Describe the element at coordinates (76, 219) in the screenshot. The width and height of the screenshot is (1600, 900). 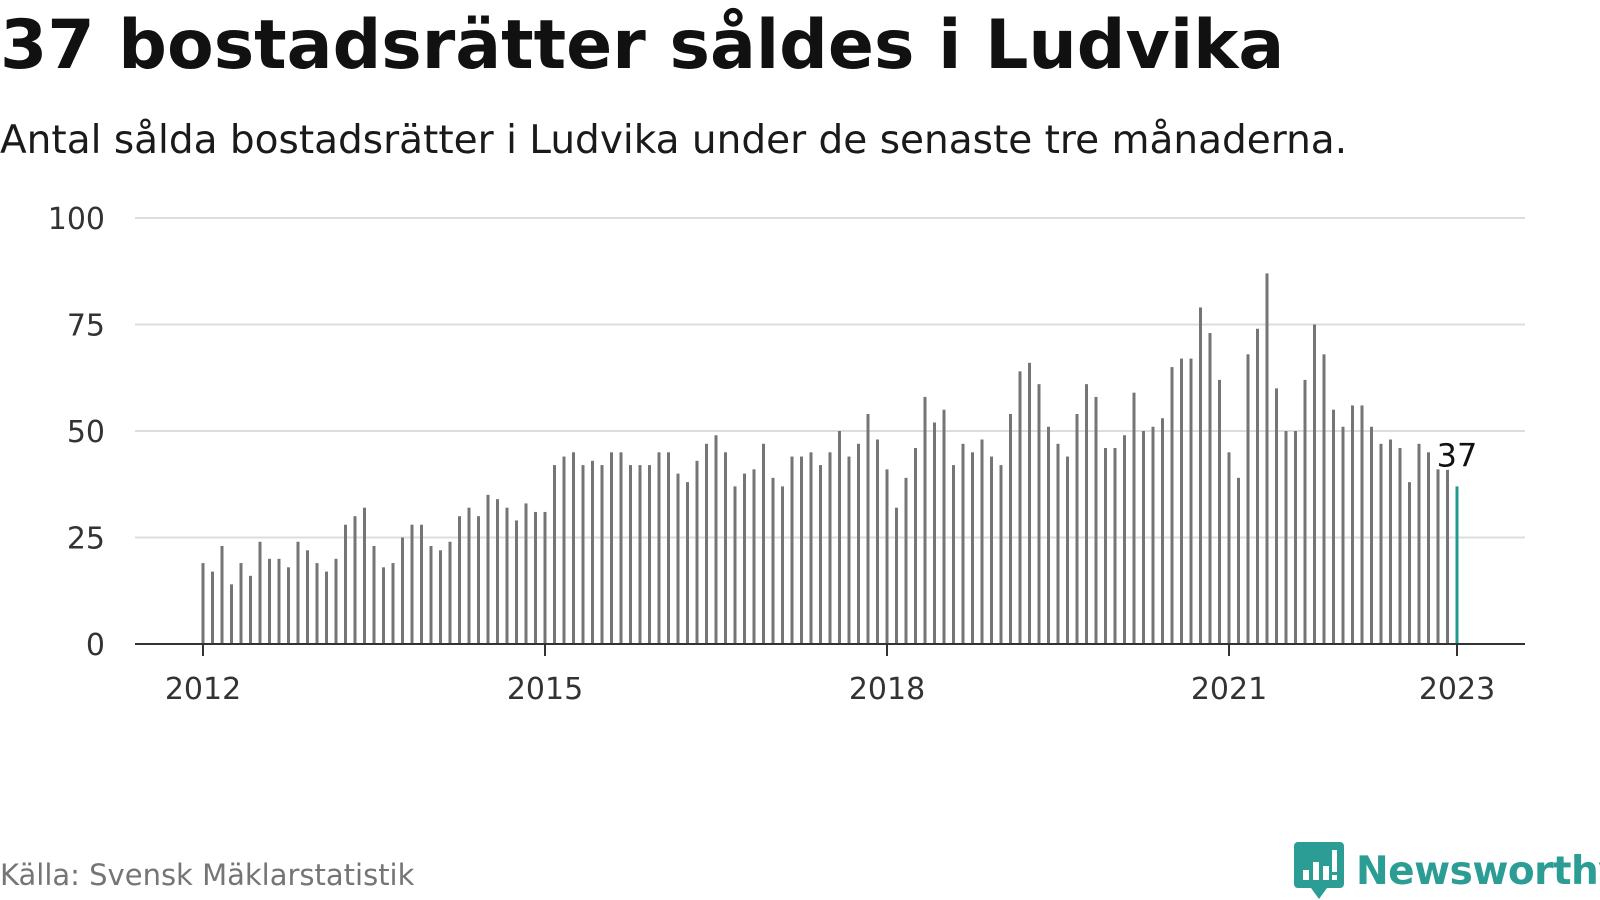
I see `y-tick-label: 100` at that location.